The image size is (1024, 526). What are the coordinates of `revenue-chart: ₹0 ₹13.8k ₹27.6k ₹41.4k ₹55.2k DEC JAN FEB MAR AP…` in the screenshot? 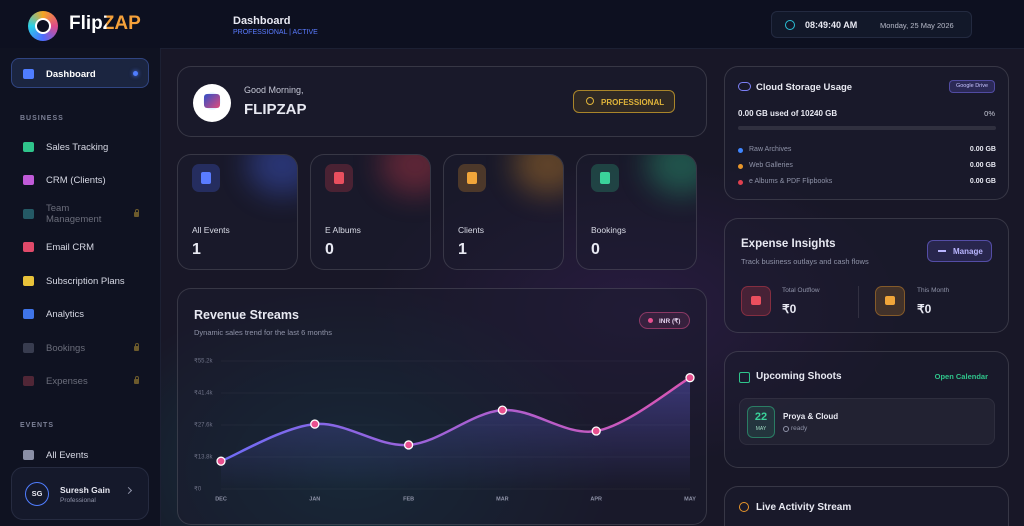 It's located at (445, 430).